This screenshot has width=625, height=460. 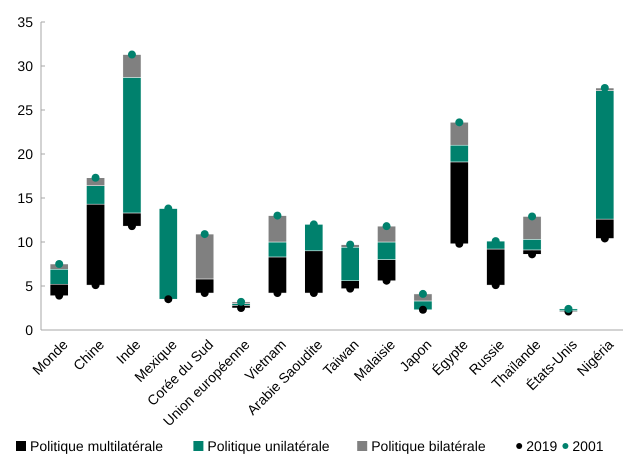 I want to click on y-tick-label: 10, so click(x=25, y=242).